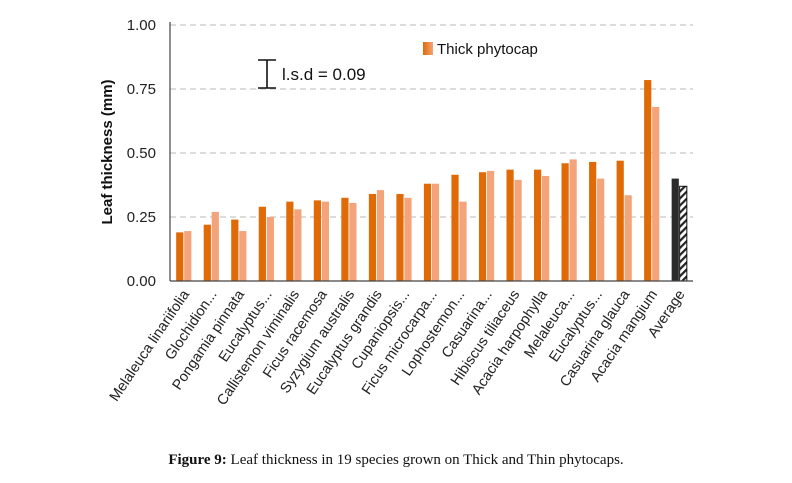  I want to click on legend: Thick phytocap, so click(480, 49).